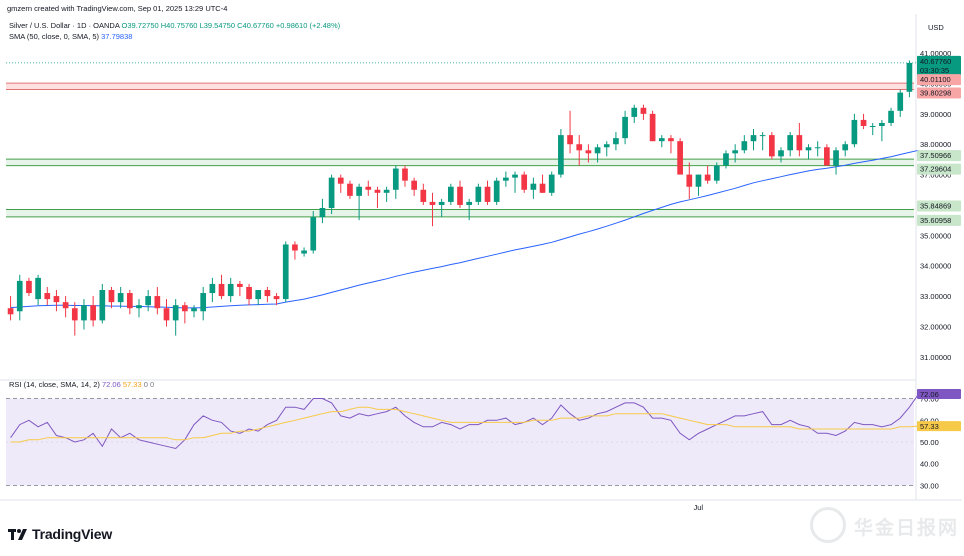 This screenshot has width=964, height=556. What do you see at coordinates (70, 36) in the screenshot?
I see `sma-legend: SMA (50, close, 0, SMA, 5) 37.79838` at bounding box center [70, 36].